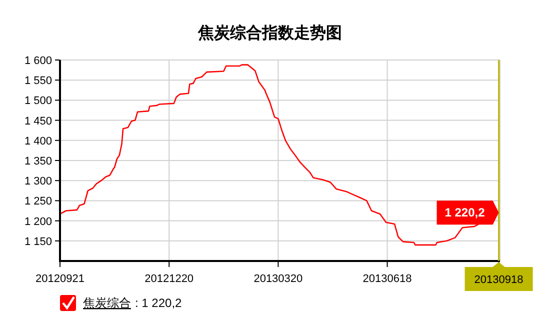 This screenshot has height=320, width=540. Describe the element at coordinates (38, 141) in the screenshot. I see `y-tick-label: 1 400` at that location.